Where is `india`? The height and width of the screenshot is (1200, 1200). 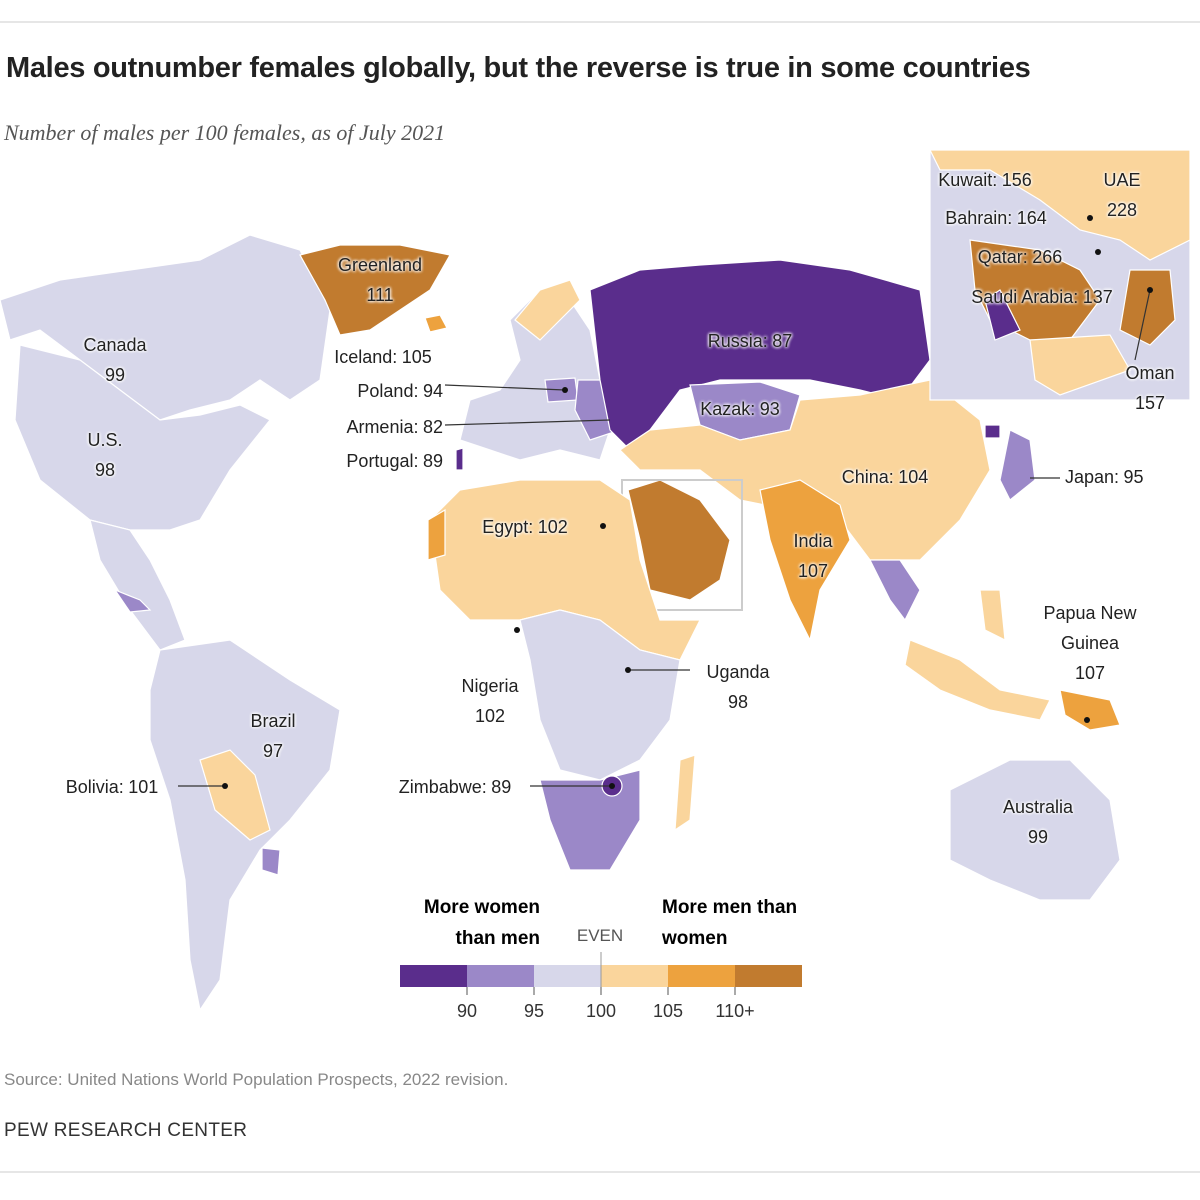
india is located at coordinates (805, 560).